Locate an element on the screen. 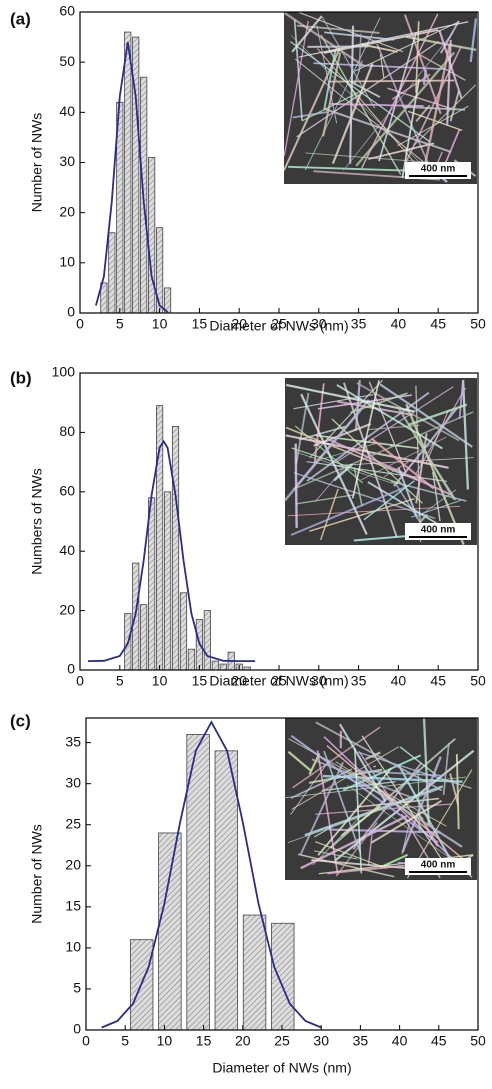 Image resolution: width=492 pixels, height=1089 pixels. x-tick-label: 15 is located at coordinates (200, 324).